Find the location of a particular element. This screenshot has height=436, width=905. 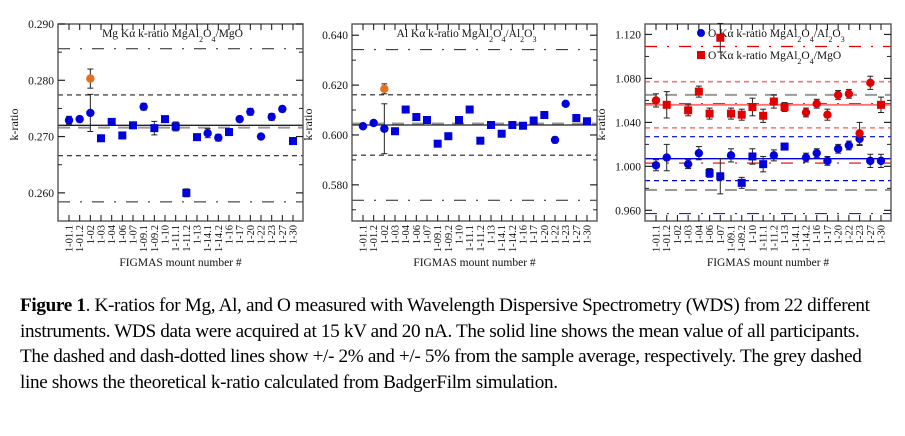

y-tick-label: 0.580 is located at coordinates (335, 186).